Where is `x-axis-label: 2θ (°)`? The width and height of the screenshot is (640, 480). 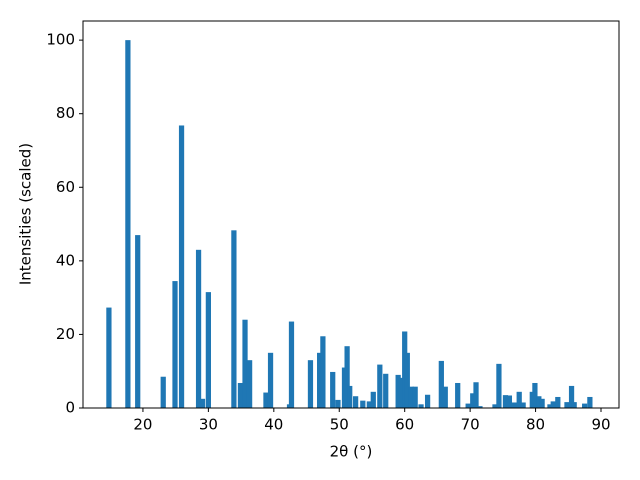
x-axis-label: 2θ (°) is located at coordinates (351, 452).